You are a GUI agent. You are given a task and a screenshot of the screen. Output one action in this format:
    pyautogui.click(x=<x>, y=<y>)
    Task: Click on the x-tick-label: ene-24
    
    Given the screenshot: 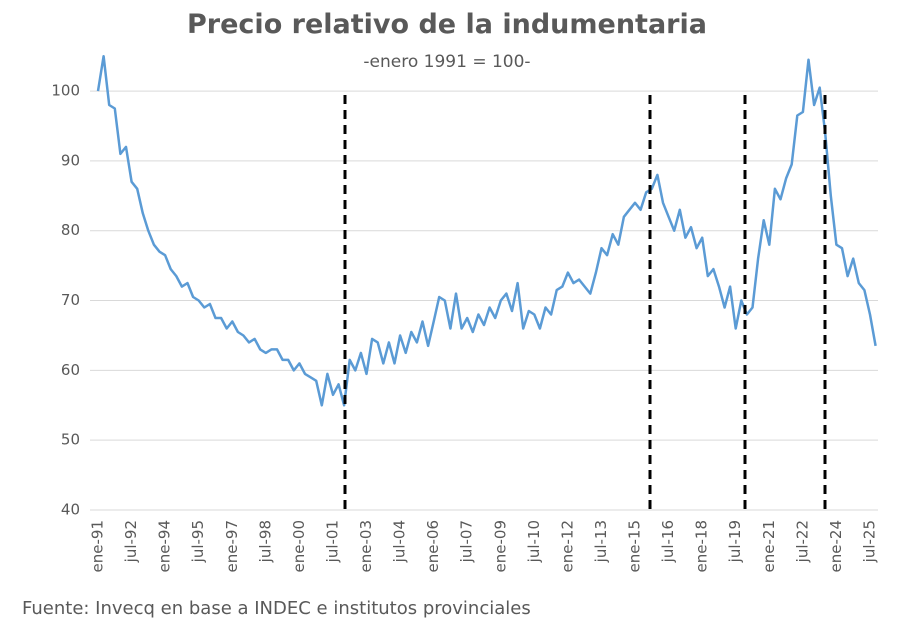 What is the action you would take?
    pyautogui.click(x=836, y=546)
    